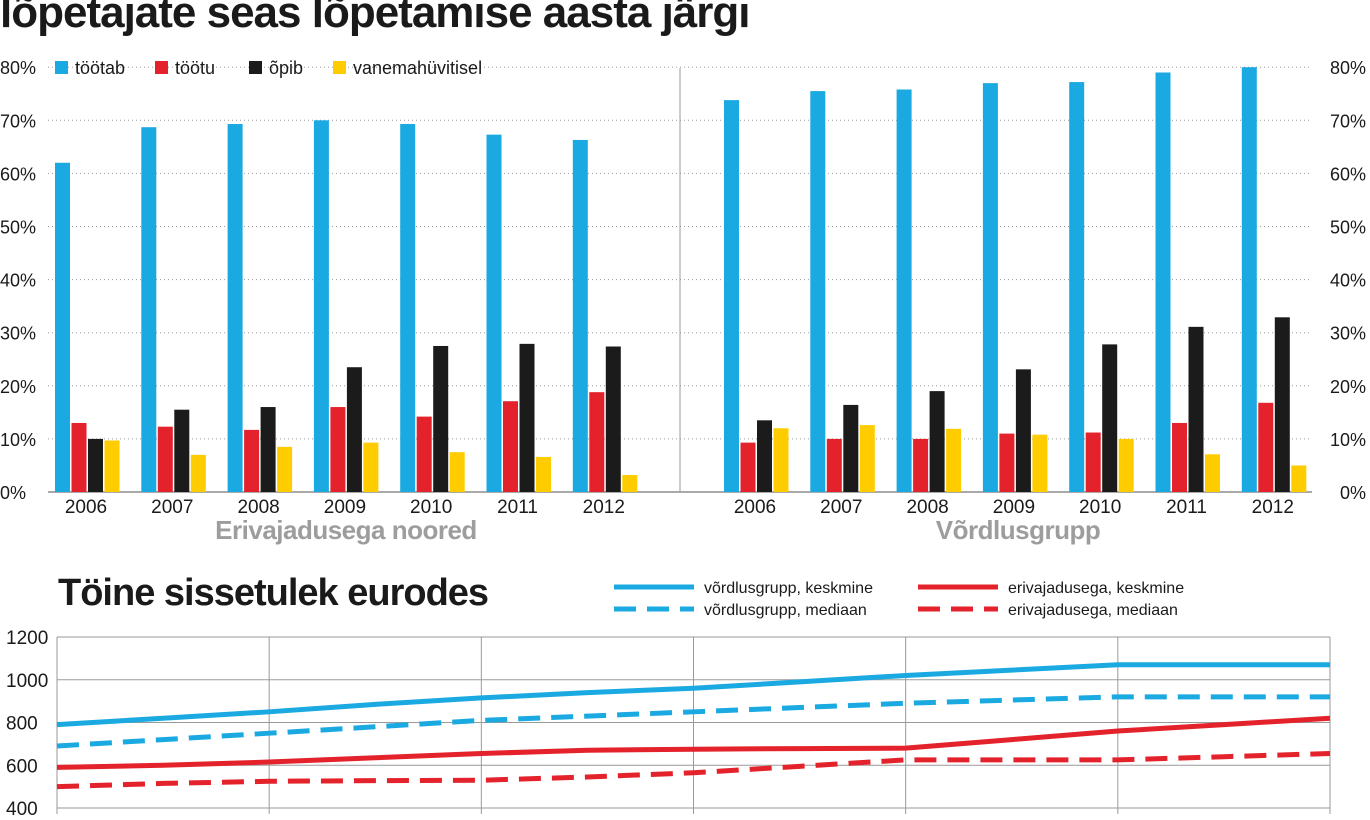 The image size is (1370, 820). What do you see at coordinates (921, 465) in the screenshot?
I see `bar-vordlusgrupp-tootu-2008` at bounding box center [921, 465].